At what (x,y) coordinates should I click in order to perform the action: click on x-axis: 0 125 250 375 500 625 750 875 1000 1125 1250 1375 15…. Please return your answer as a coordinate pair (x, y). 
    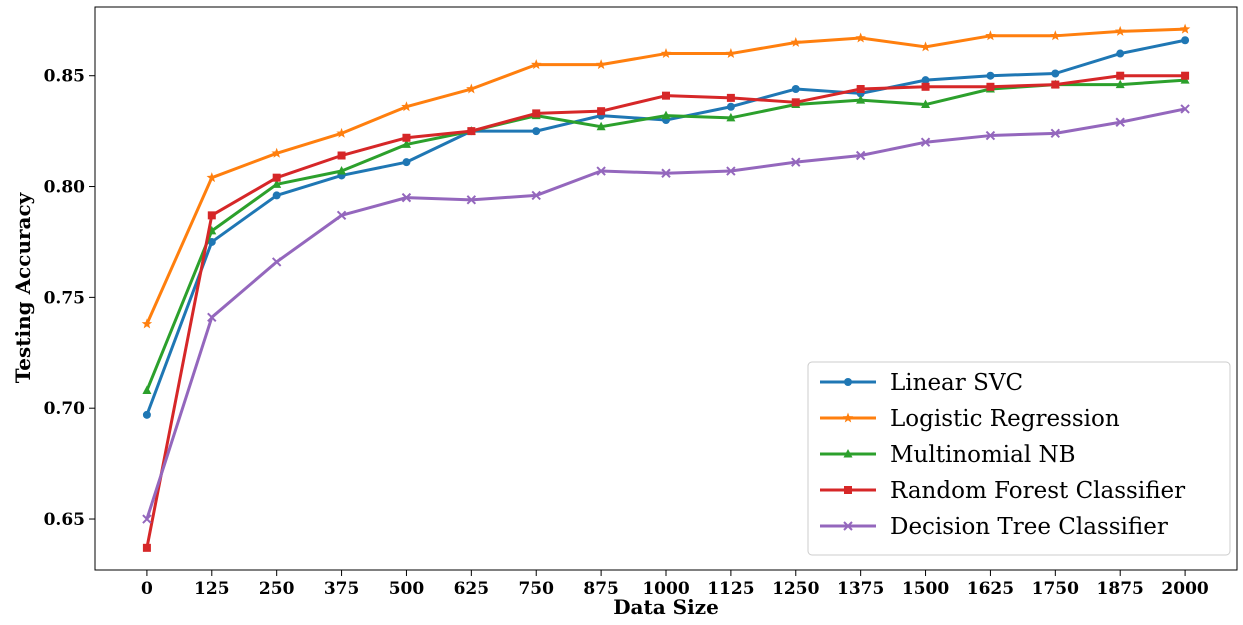
    Looking at the image, I should click on (675, 584).